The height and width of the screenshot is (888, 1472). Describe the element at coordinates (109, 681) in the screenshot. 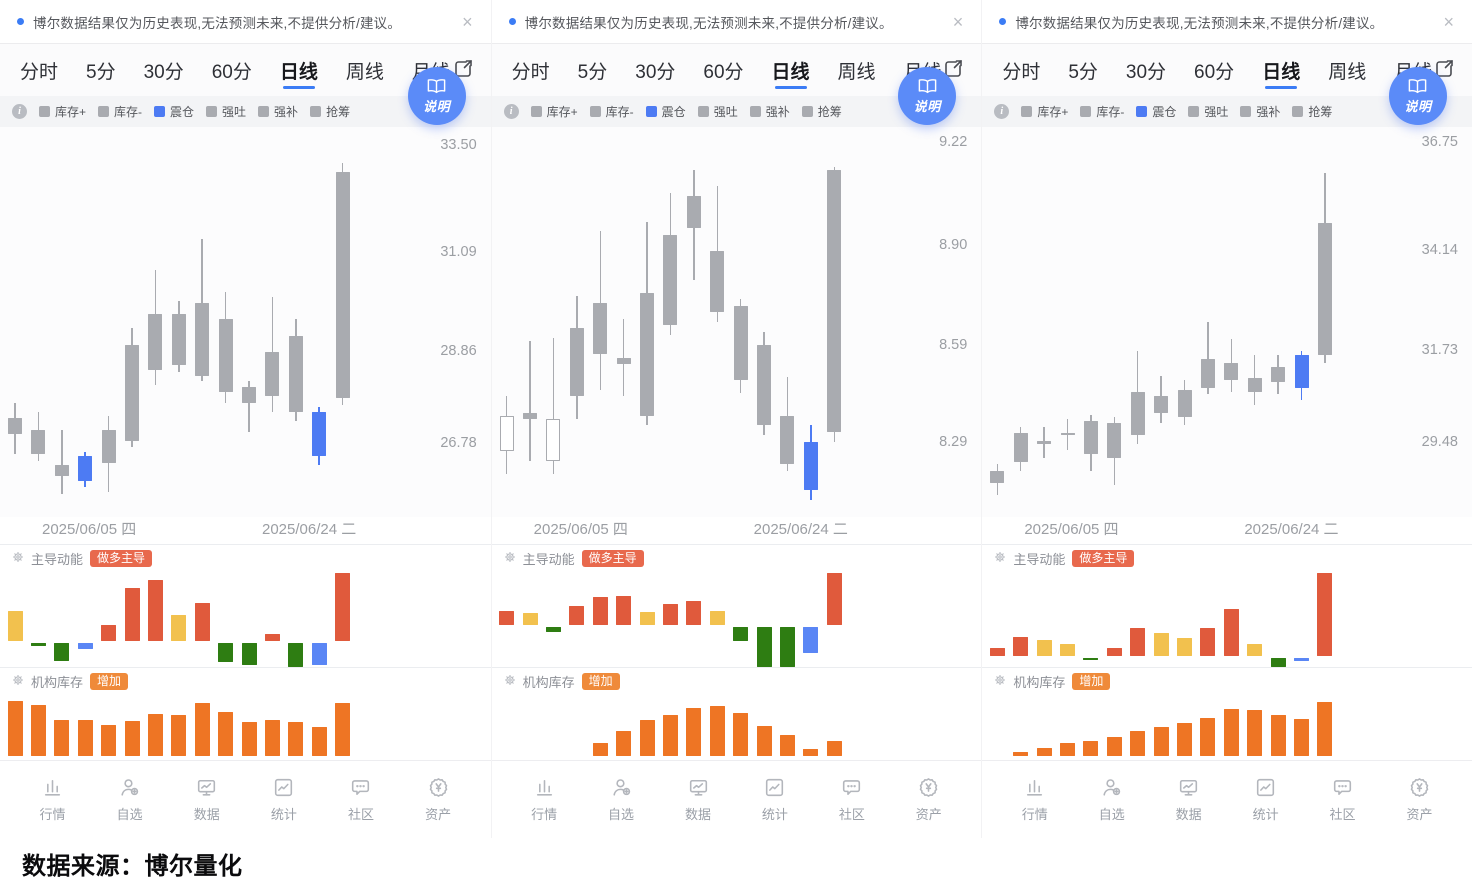

I see `inventory-badge: 增加` at that location.